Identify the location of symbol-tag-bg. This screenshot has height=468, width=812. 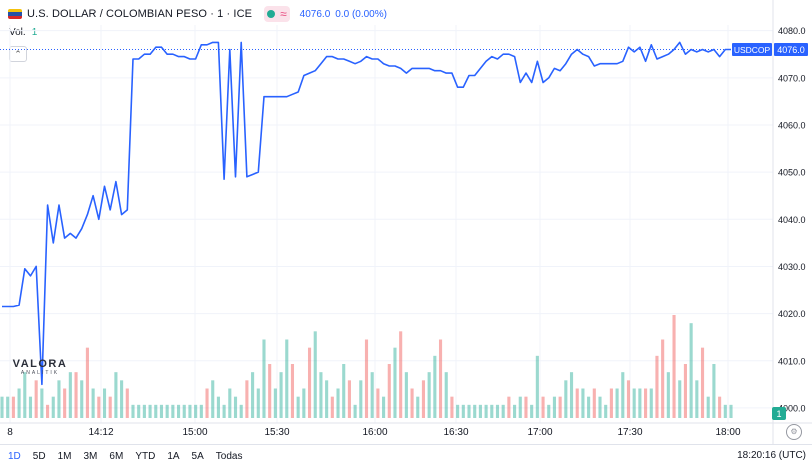
(752, 50).